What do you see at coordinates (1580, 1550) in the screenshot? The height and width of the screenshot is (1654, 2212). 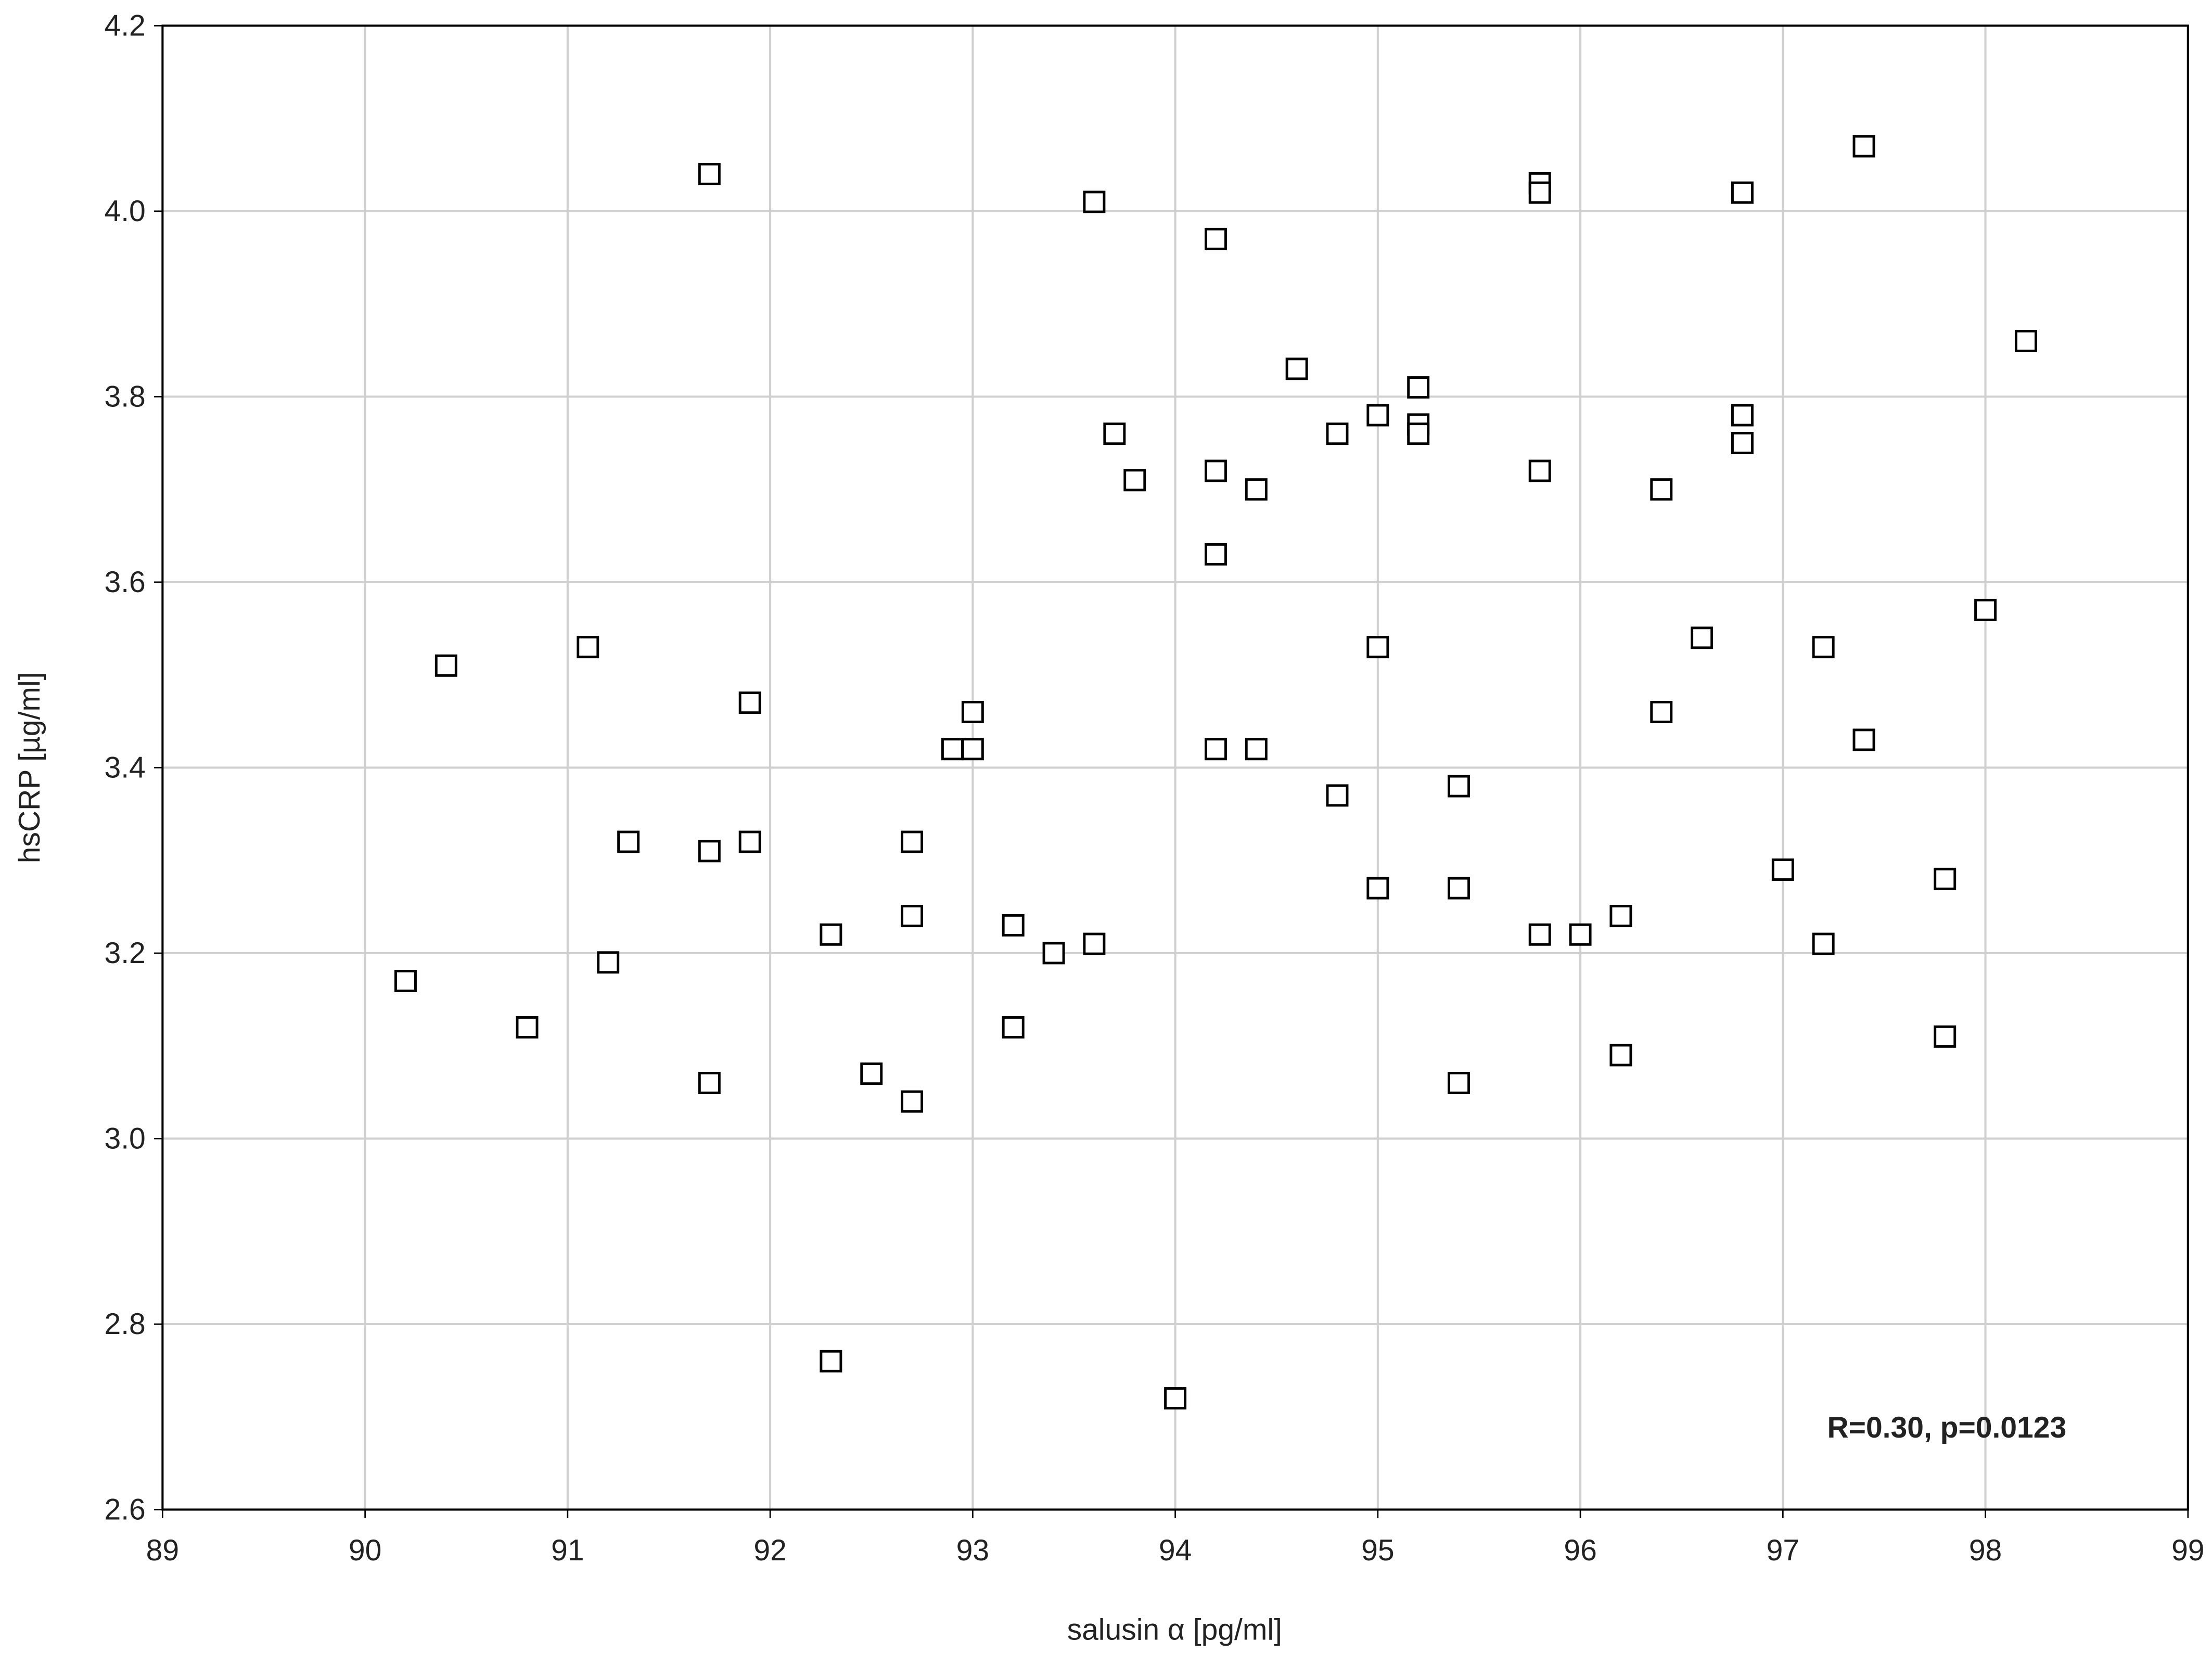 I see `x-tick-label: 96` at bounding box center [1580, 1550].